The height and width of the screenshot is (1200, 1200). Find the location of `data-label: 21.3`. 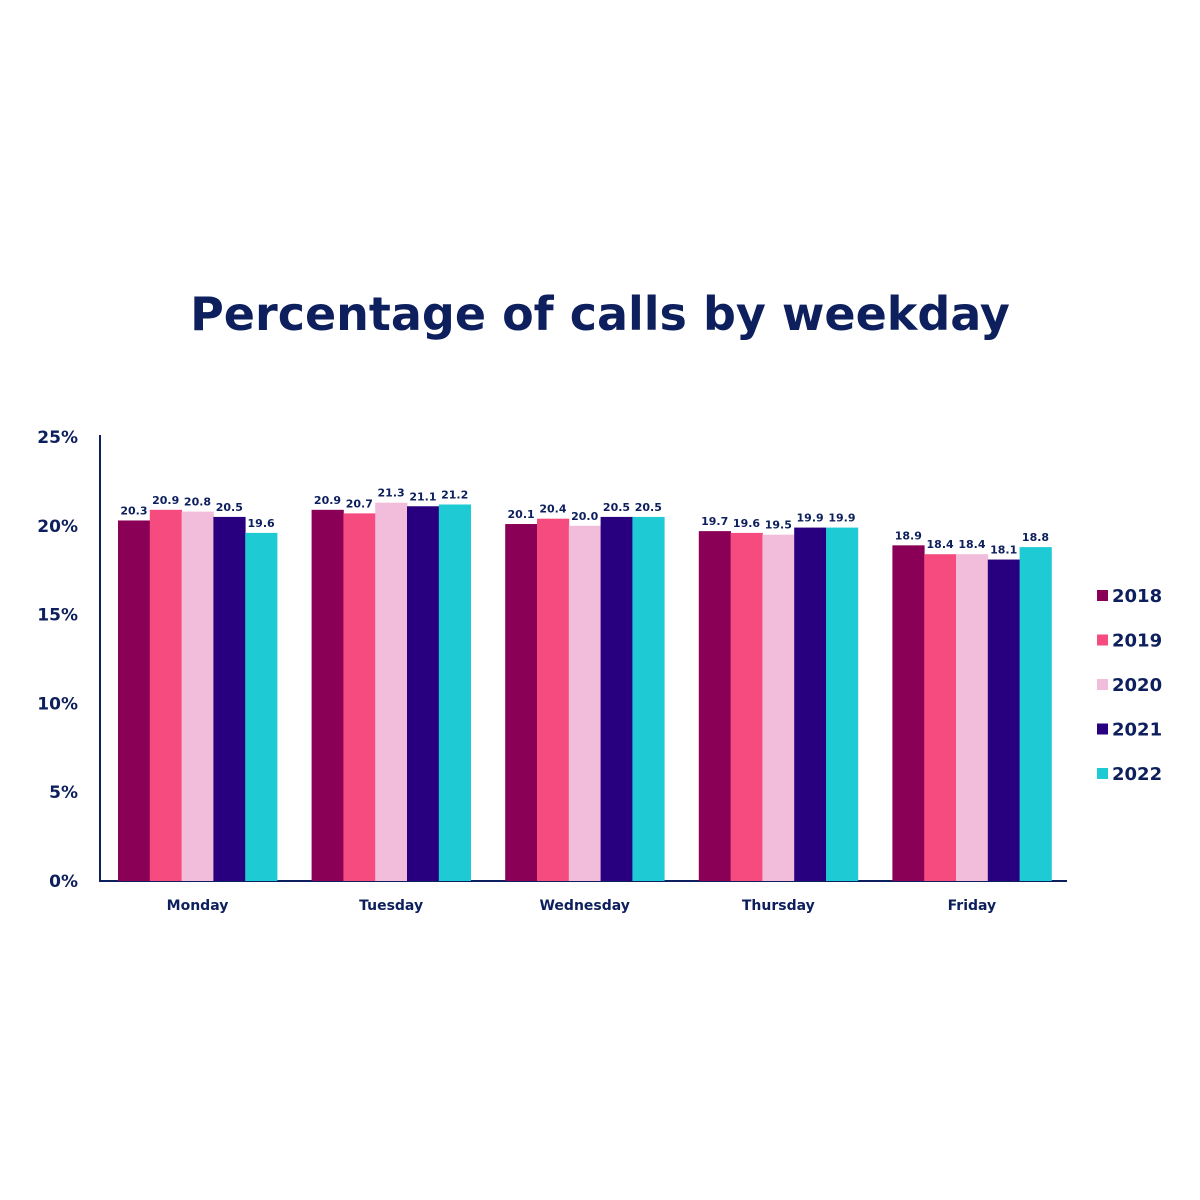

data-label: 21.3 is located at coordinates (391, 493).